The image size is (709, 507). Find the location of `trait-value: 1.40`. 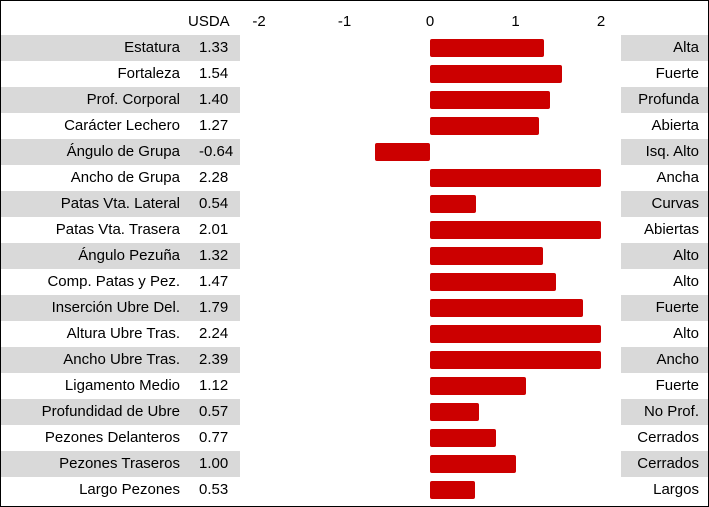

trait-value: 1.40 is located at coordinates (214, 99).